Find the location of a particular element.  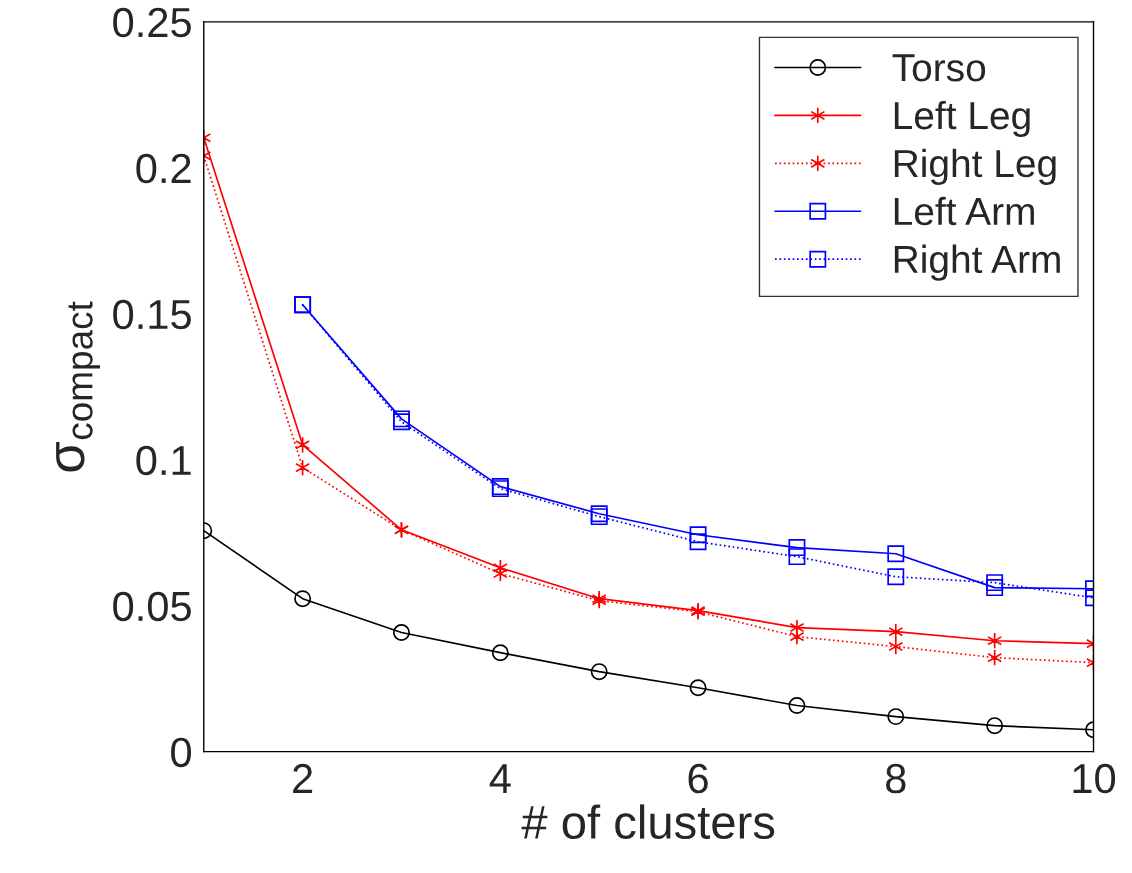

x-tick-label: 10 is located at coordinates (1094, 778).